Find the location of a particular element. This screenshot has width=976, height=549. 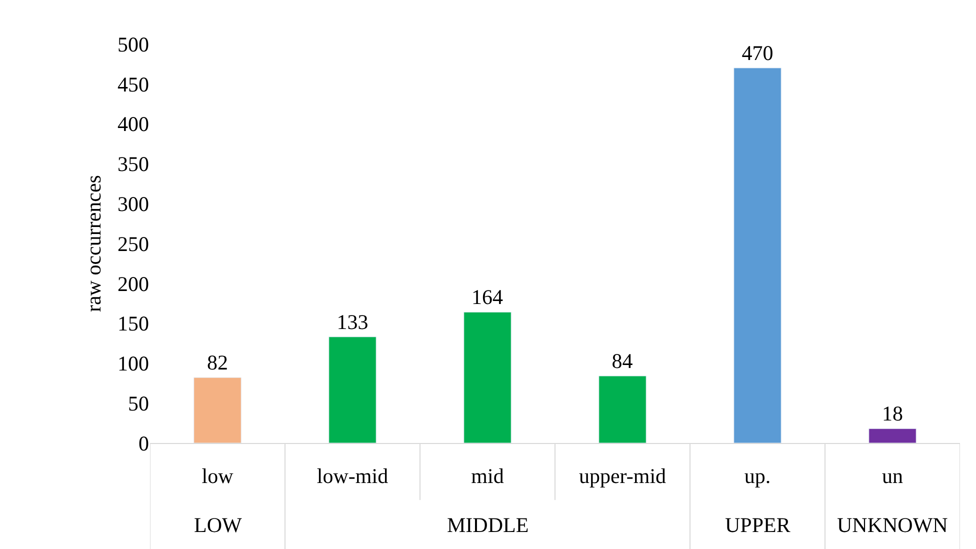

y-tick-label: 200 is located at coordinates (133, 284).